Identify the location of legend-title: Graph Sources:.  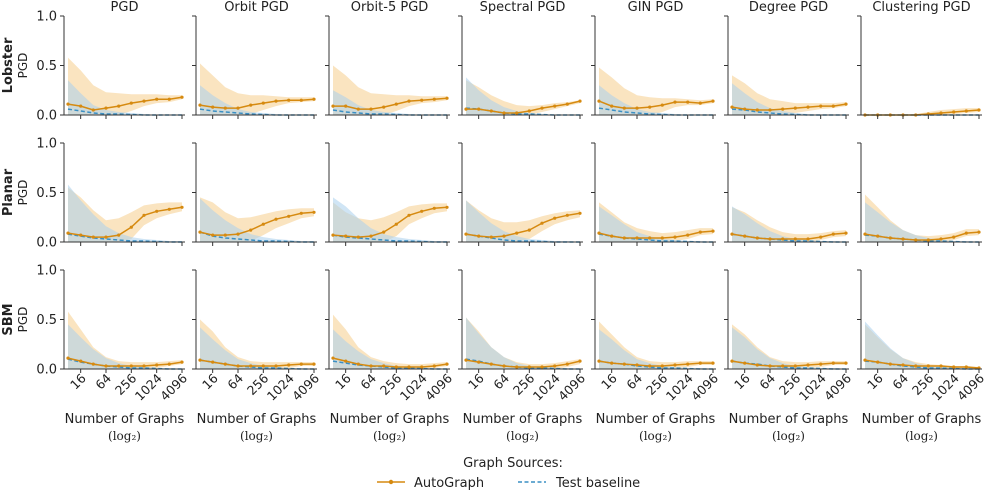
(513, 463).